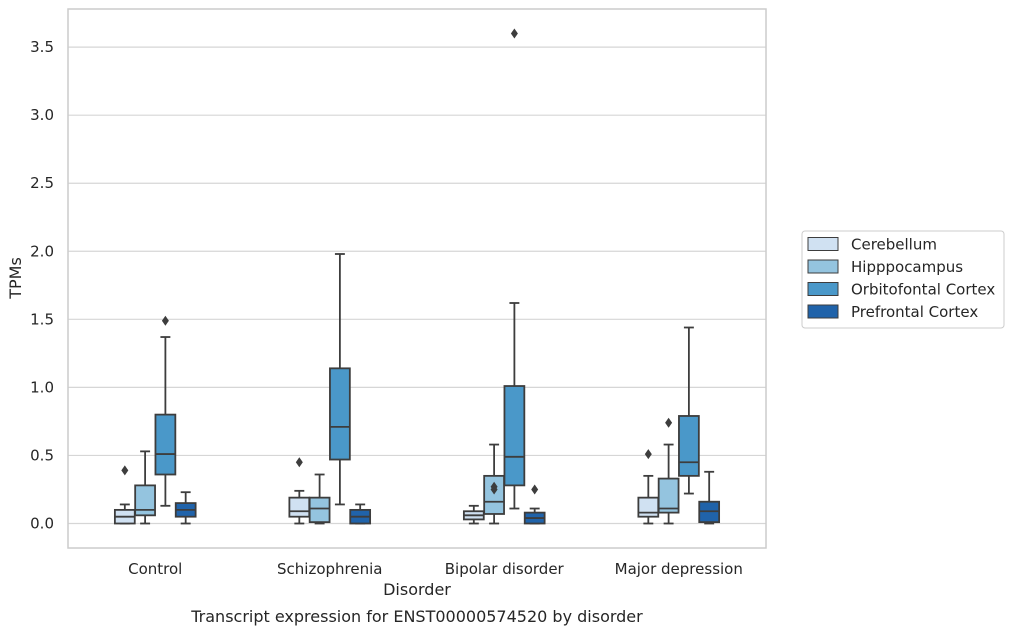  What do you see at coordinates (42, 319) in the screenshot?
I see `y-tick-label: 1.5` at bounding box center [42, 319].